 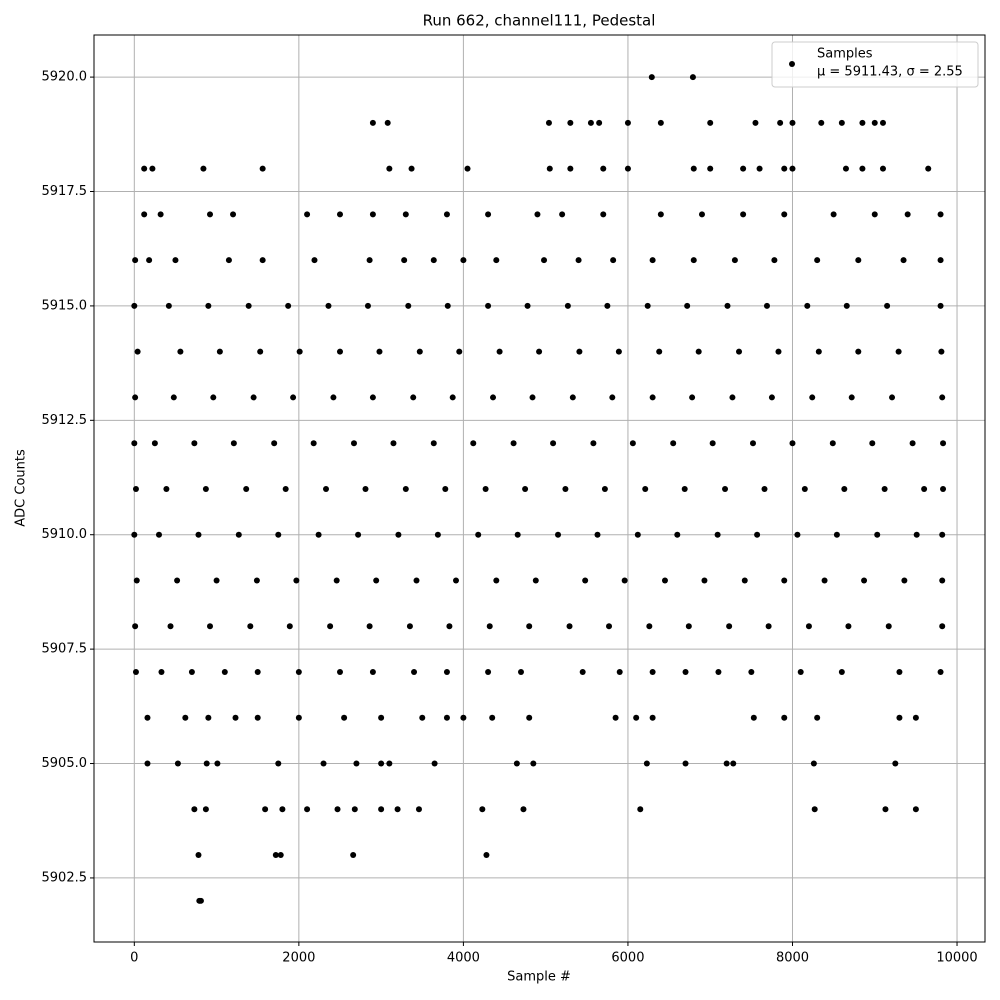 What do you see at coordinates (792, 64) in the screenshot?
I see `legend-marker` at bounding box center [792, 64].